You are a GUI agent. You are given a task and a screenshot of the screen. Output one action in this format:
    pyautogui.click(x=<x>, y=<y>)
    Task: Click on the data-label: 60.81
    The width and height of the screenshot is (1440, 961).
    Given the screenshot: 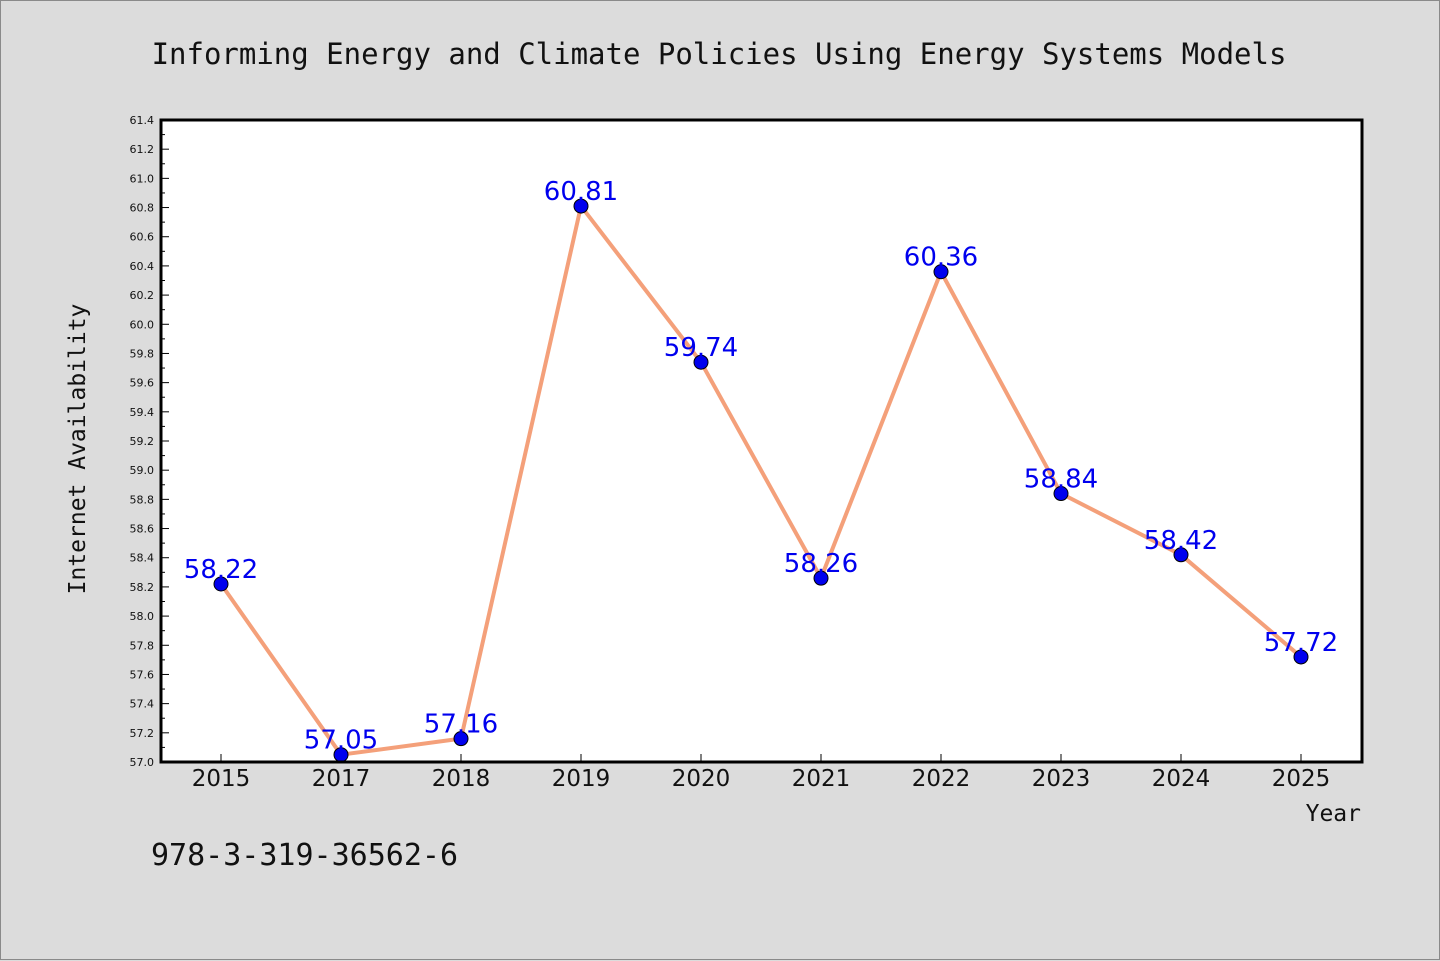 What is the action you would take?
    pyautogui.click(x=581, y=192)
    